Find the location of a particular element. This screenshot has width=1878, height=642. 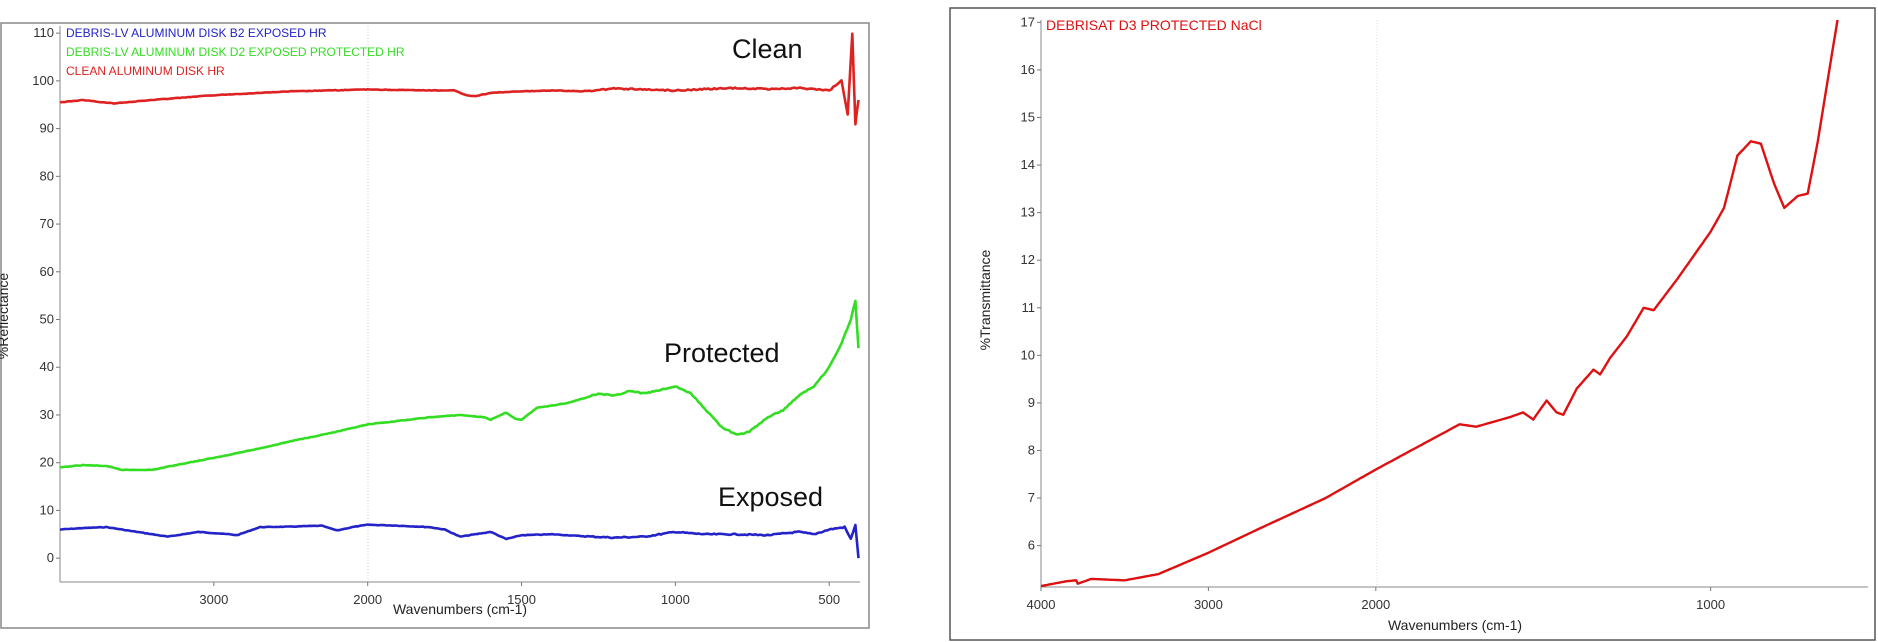

left-x-axis-label: Wavenumbers (cm-1) is located at coordinates (460, 609).